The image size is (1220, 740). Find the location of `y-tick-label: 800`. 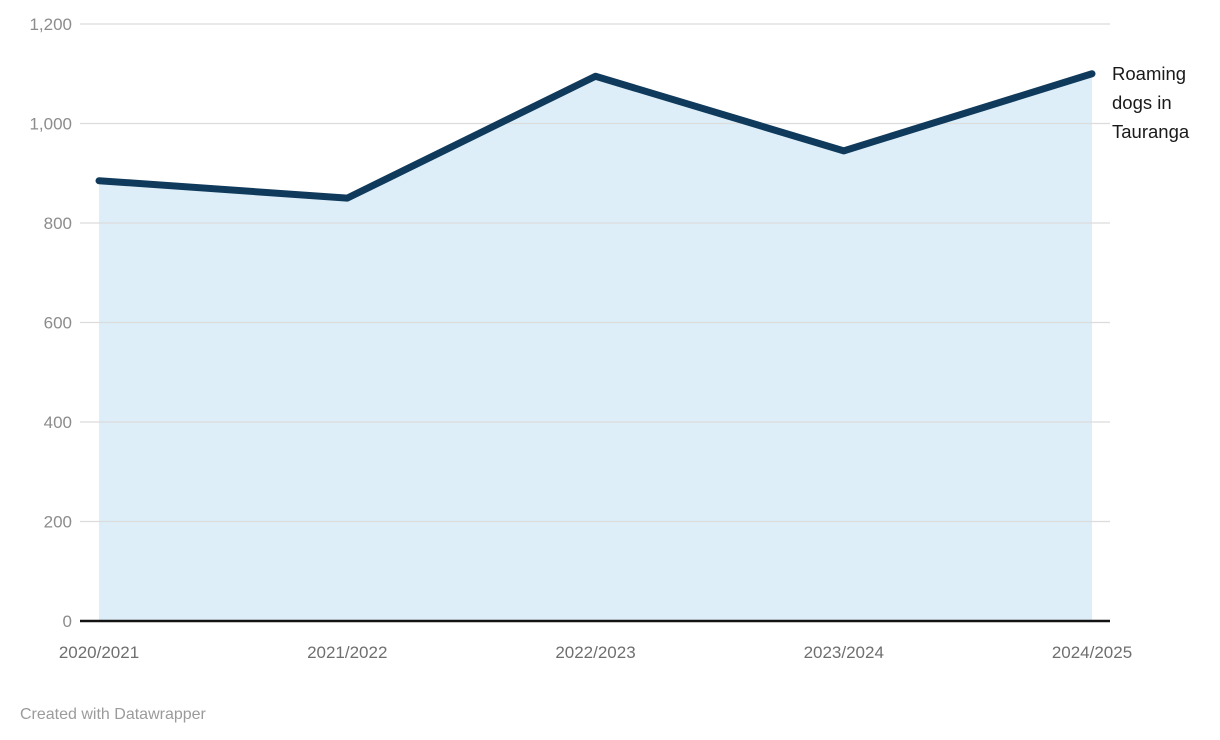

y-tick-label: 800 is located at coordinates (58, 223).